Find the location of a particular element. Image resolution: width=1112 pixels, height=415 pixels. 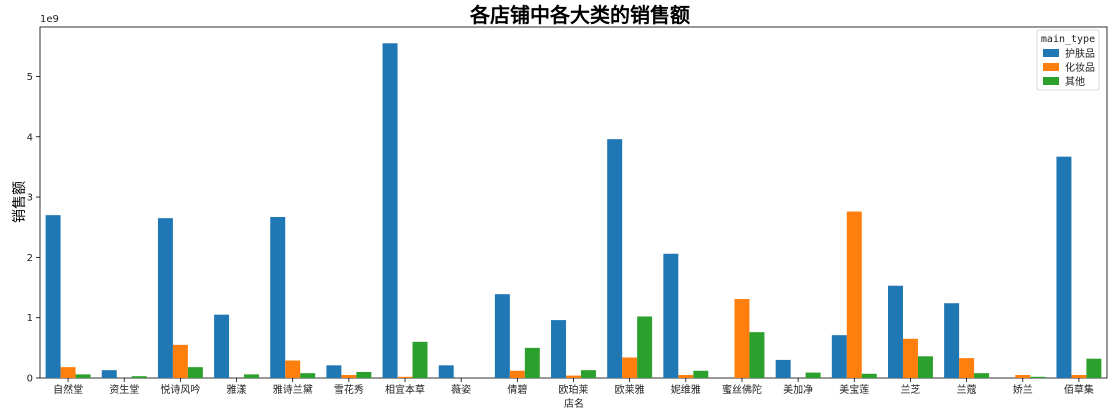

y-tick-label: 3 is located at coordinates (30, 198).